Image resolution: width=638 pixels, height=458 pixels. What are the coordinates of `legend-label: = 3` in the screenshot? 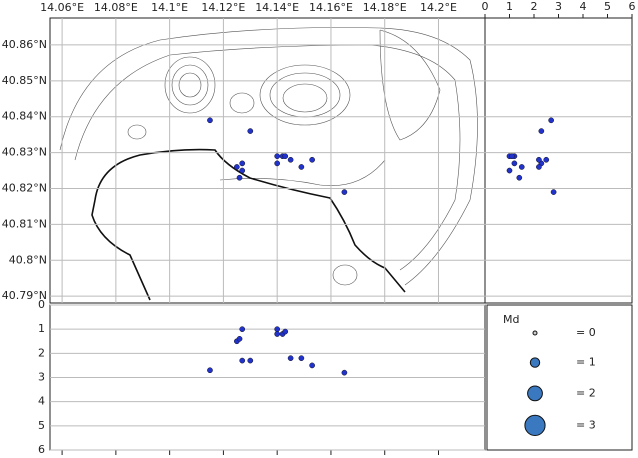 It's located at (586, 424).